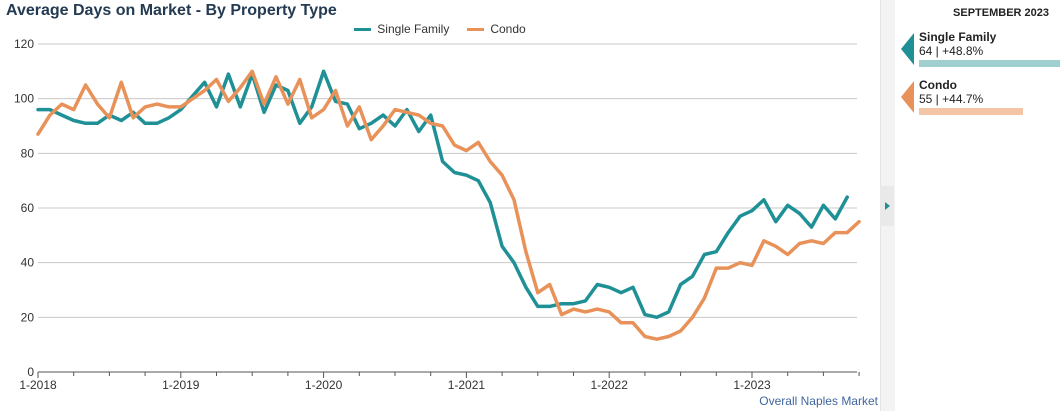  I want to click on y-tick-label: 40, so click(28, 263).